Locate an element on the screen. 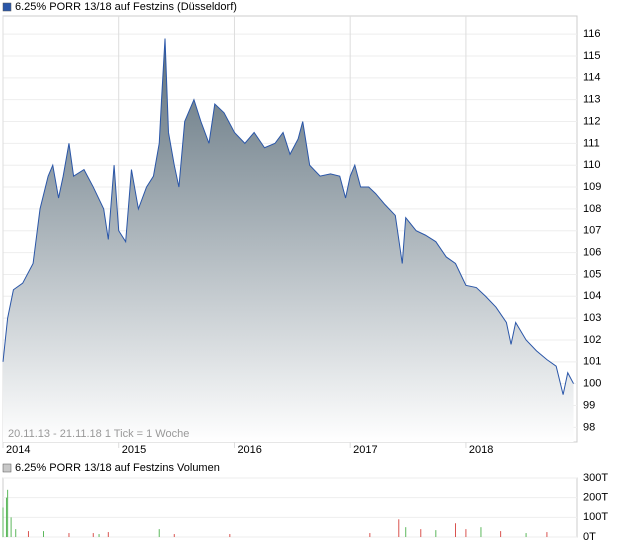  y-tick-label: 107 is located at coordinates (592, 231).